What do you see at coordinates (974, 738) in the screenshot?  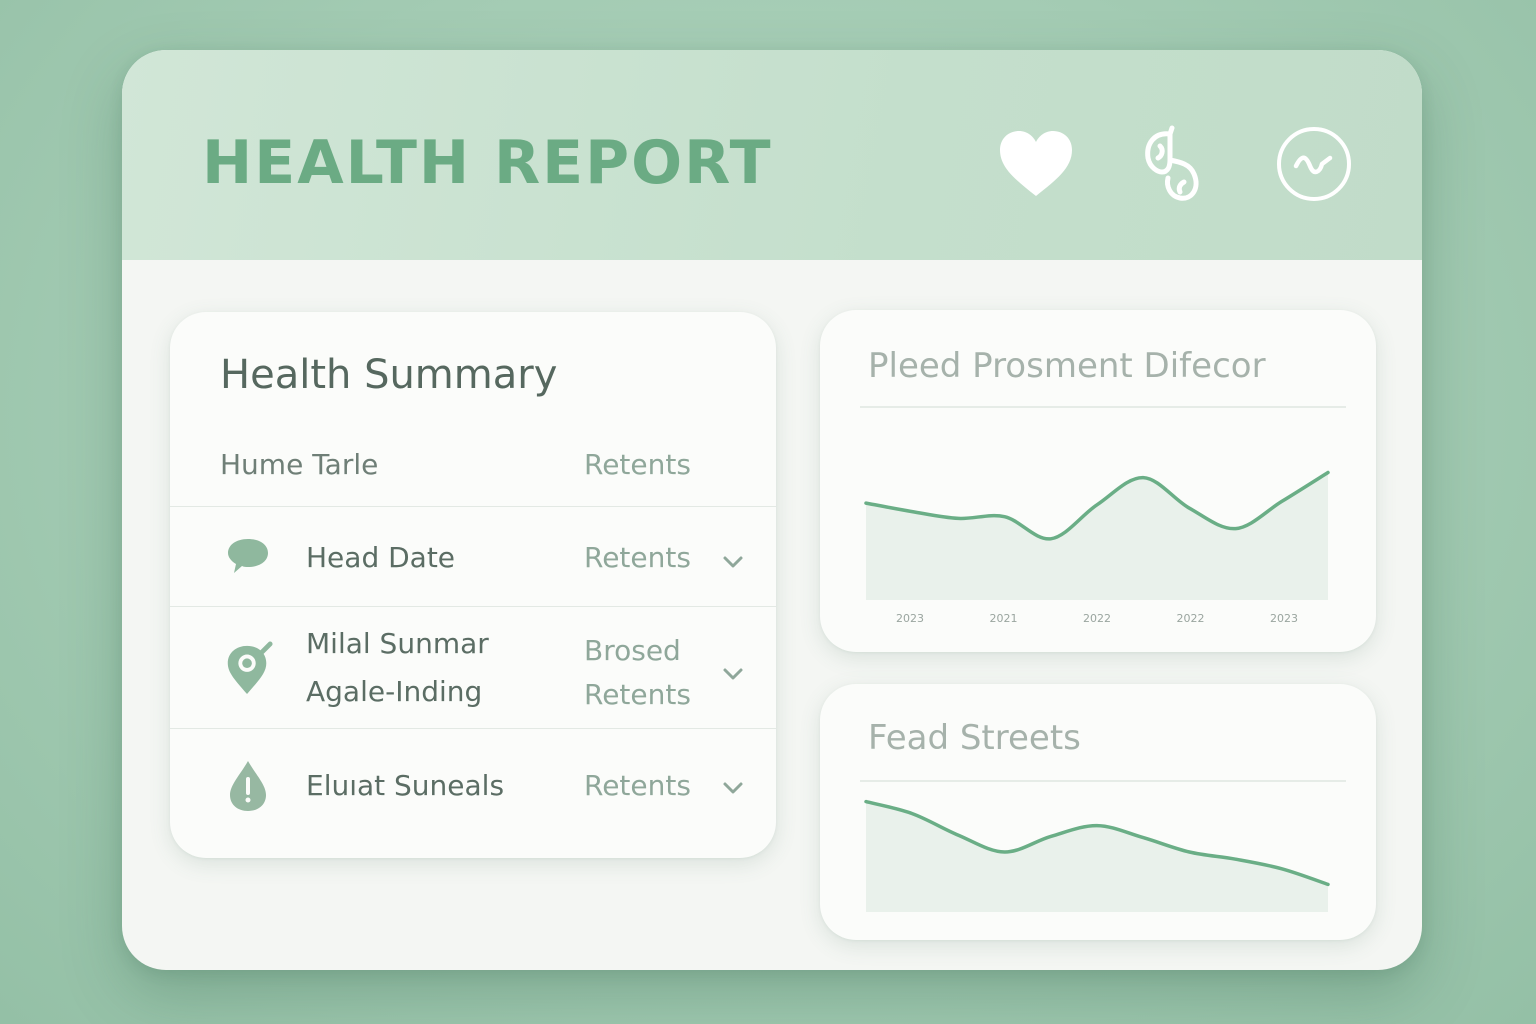 I see `chart-title-2: Fead Streets` at bounding box center [974, 738].